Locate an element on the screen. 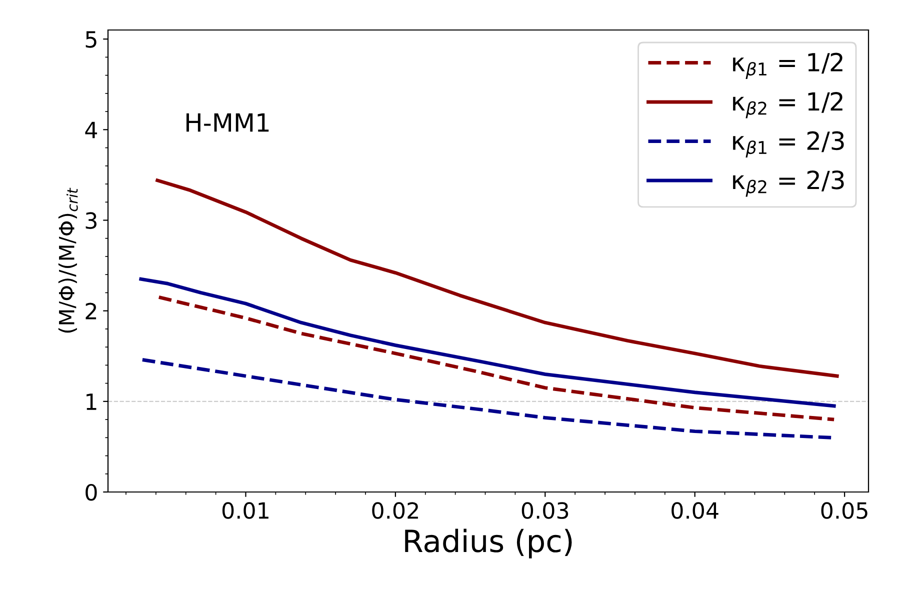 This screenshot has width=900, height=600. x-tick-label: 0.02 is located at coordinates (395, 510).